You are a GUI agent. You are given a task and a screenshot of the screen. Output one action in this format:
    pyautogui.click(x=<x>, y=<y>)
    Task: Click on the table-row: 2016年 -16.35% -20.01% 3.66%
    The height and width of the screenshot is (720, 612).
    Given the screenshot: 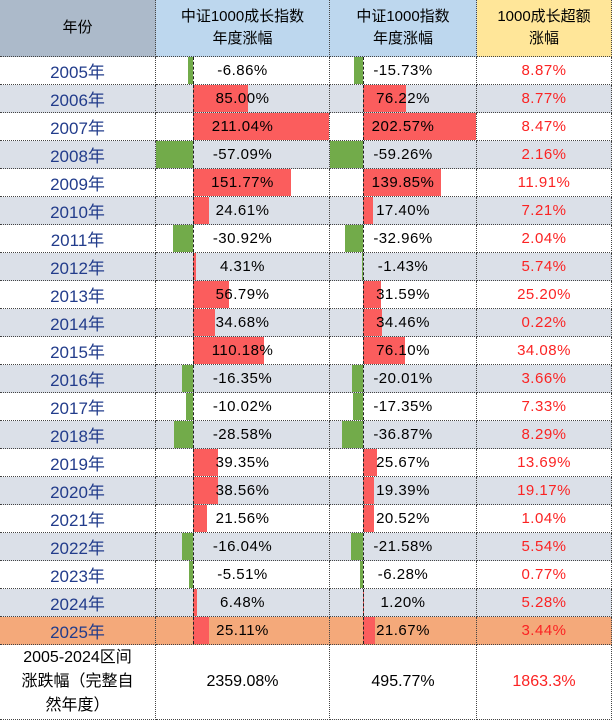 What is the action you would take?
    pyautogui.click(x=306, y=379)
    